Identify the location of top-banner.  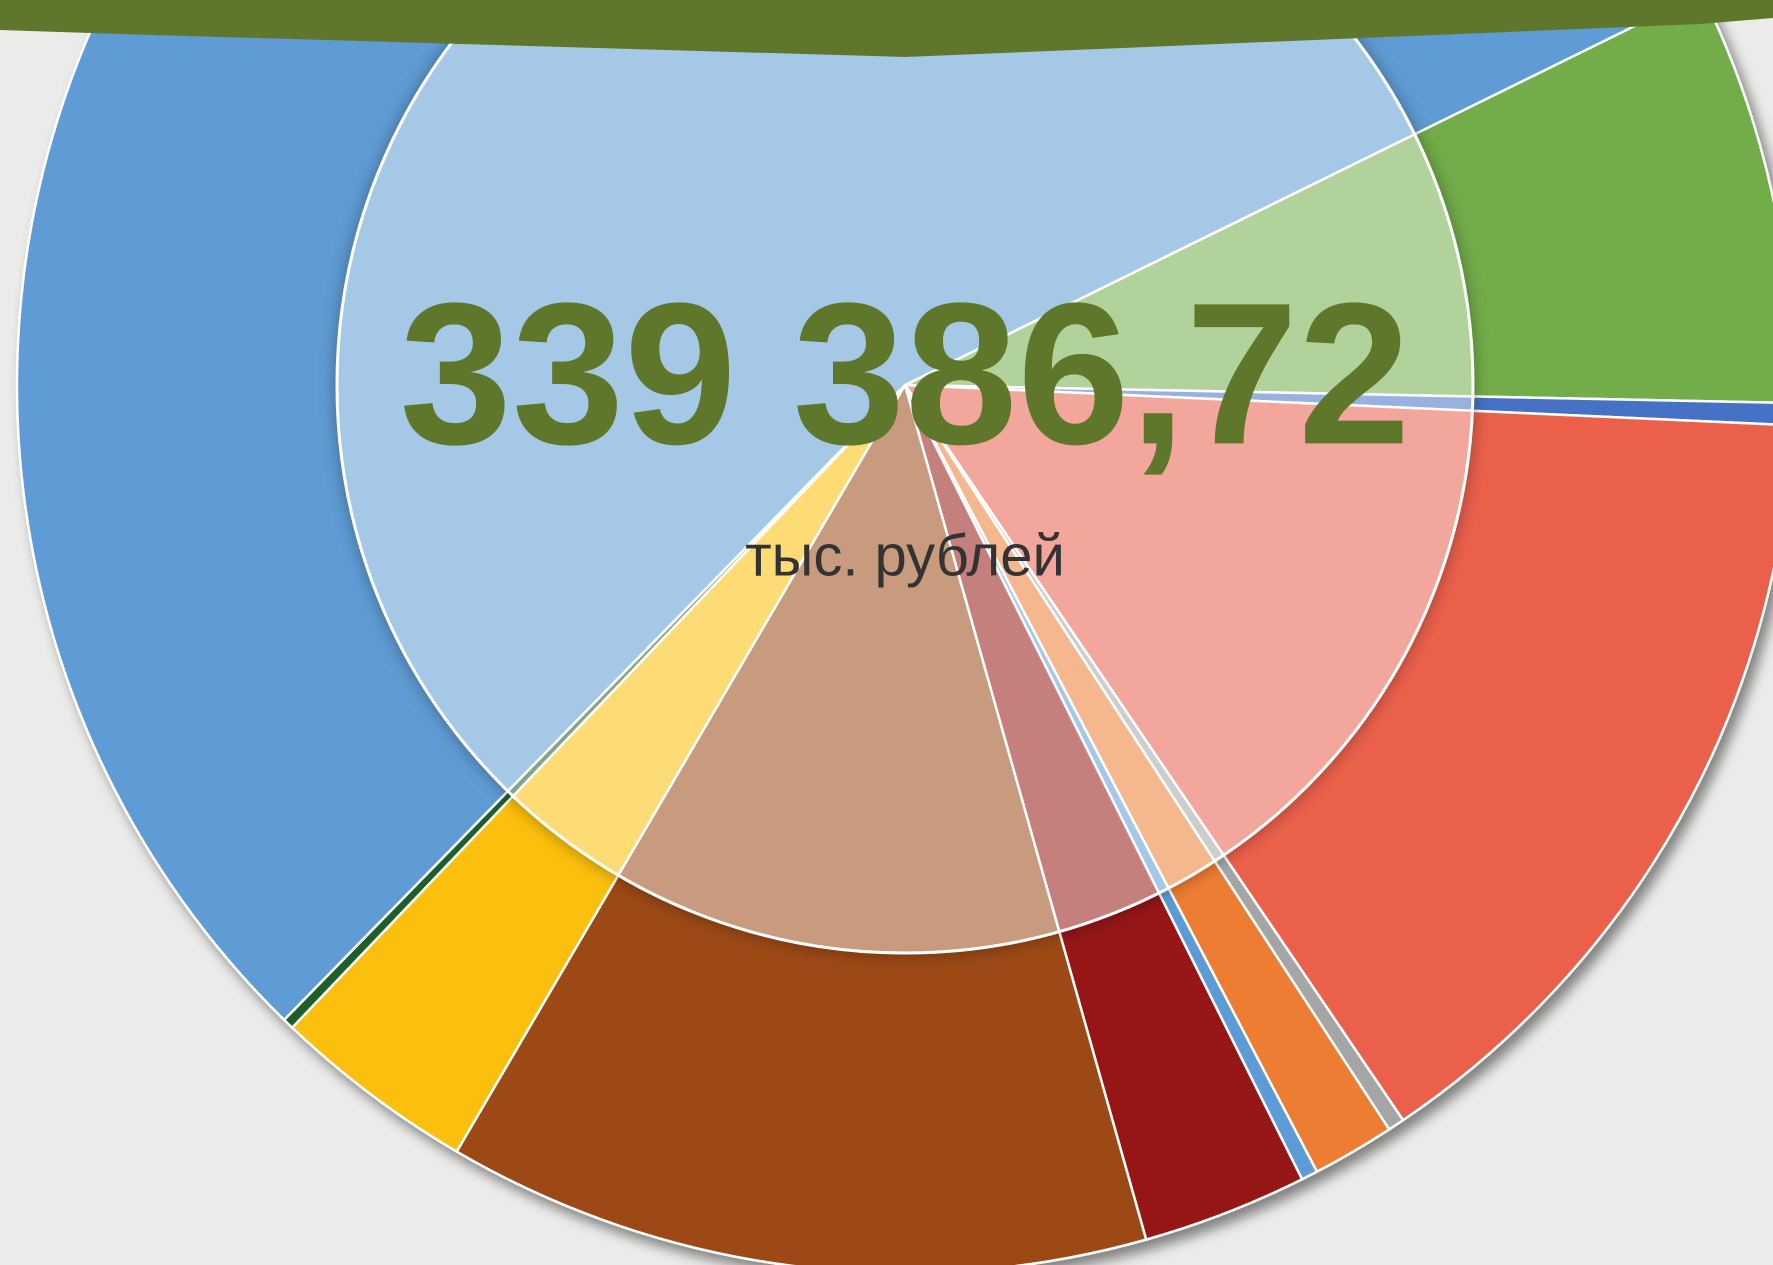
(886, 28).